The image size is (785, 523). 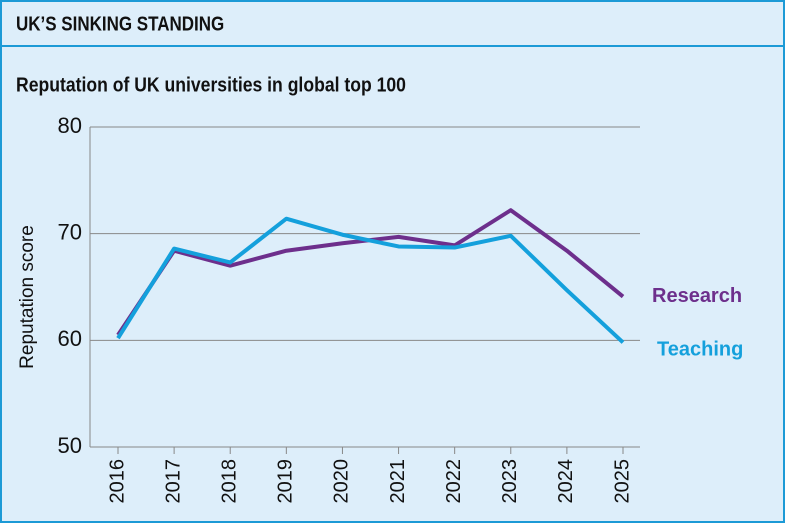 What do you see at coordinates (454, 481) in the screenshot?
I see `x-tick-label: 2022` at bounding box center [454, 481].